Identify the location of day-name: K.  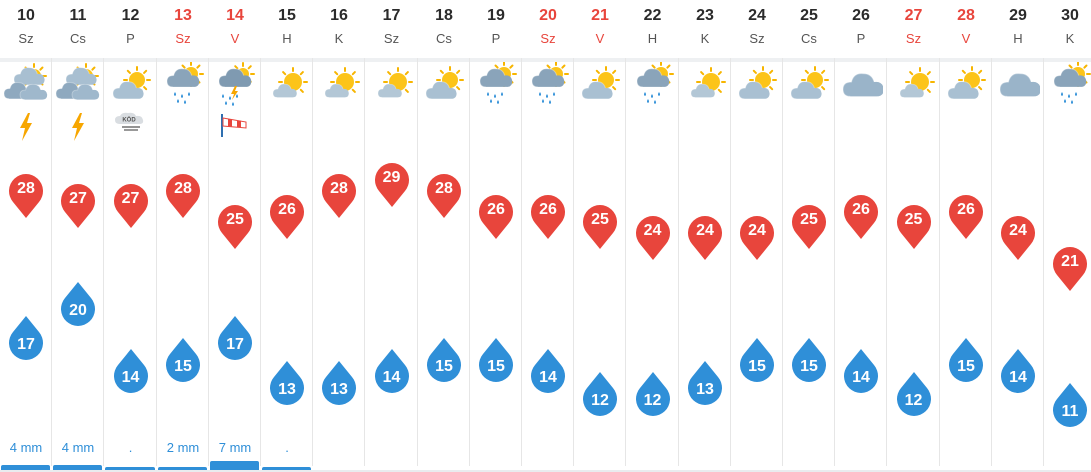
(339, 38).